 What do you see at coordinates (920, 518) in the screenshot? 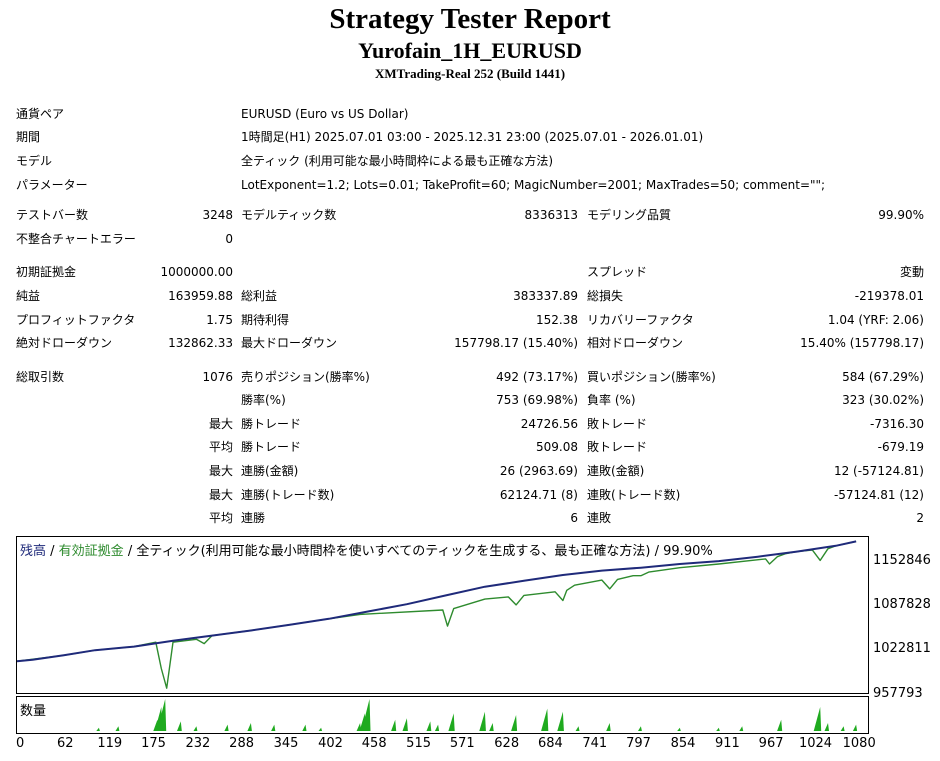
I see `avg-consec-loss-value: 2` at bounding box center [920, 518].